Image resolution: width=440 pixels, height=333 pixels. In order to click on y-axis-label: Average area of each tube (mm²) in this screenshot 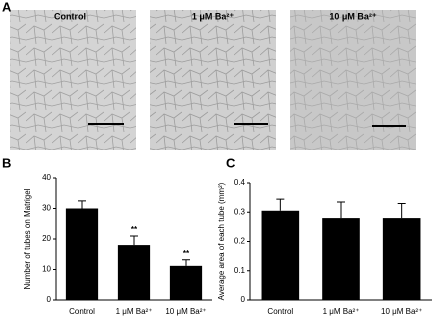, I will do `click(221, 241)`.